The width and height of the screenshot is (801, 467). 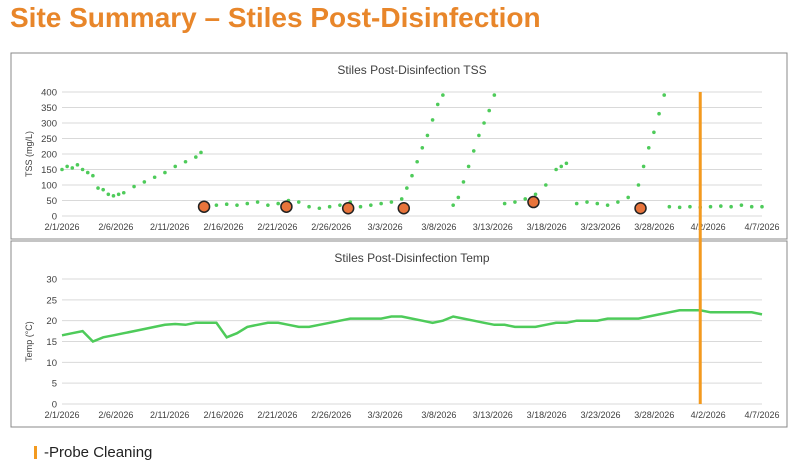 What do you see at coordinates (115, 415) in the screenshot?
I see `temp-x-tick-label: 2/6/2026` at bounding box center [115, 415].